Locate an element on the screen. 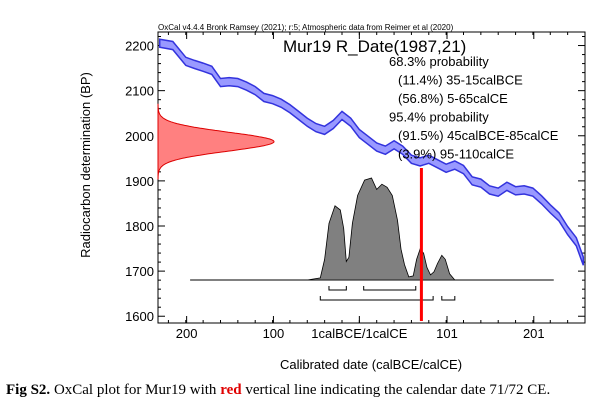 The height and width of the screenshot is (407, 612). y-tick-label: 2200 is located at coordinates (139, 46).